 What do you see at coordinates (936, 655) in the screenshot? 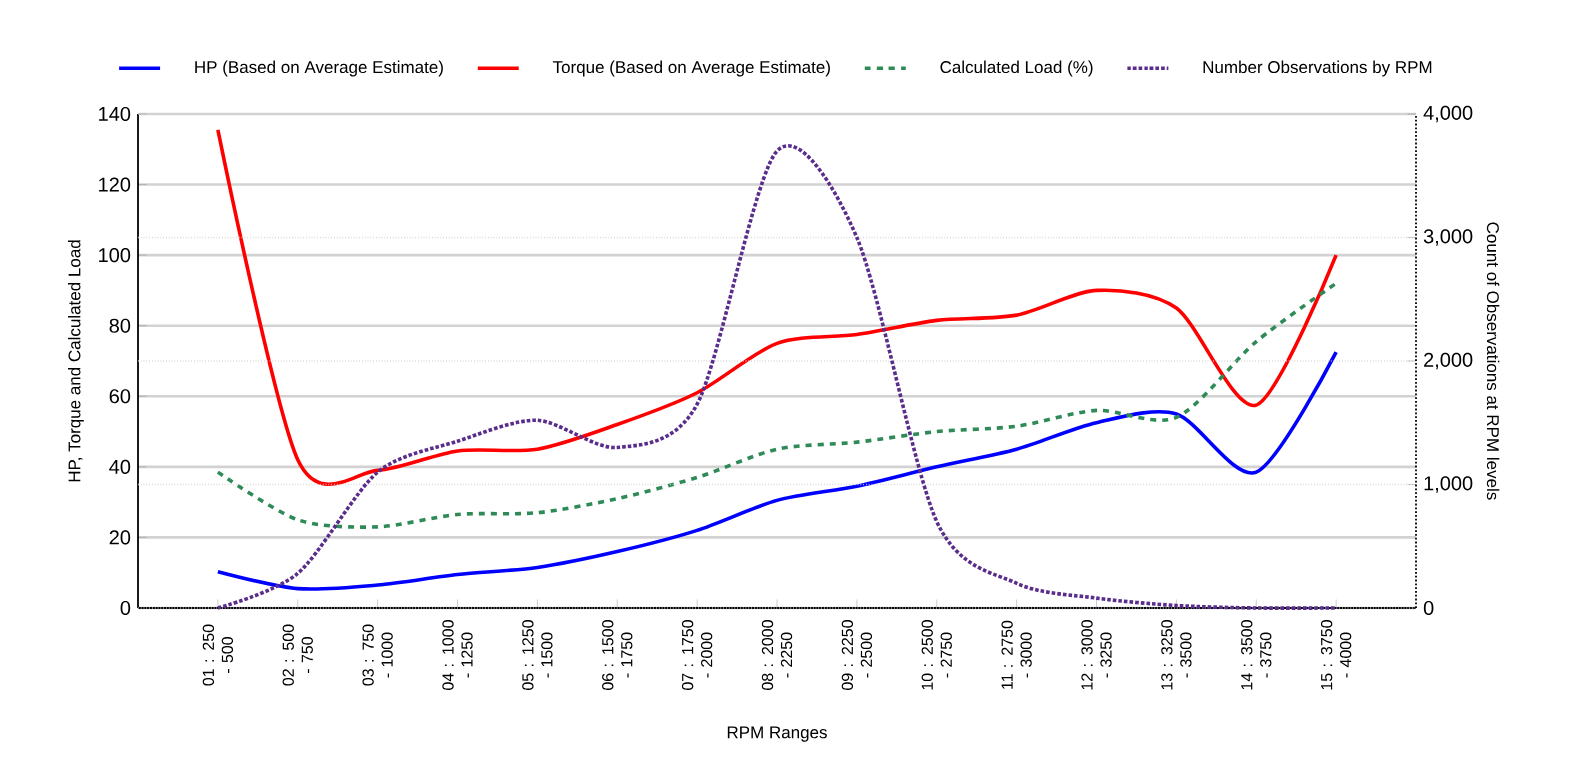
I see `x-tick-label: 10 : 2500 - 2750` at bounding box center [936, 655].